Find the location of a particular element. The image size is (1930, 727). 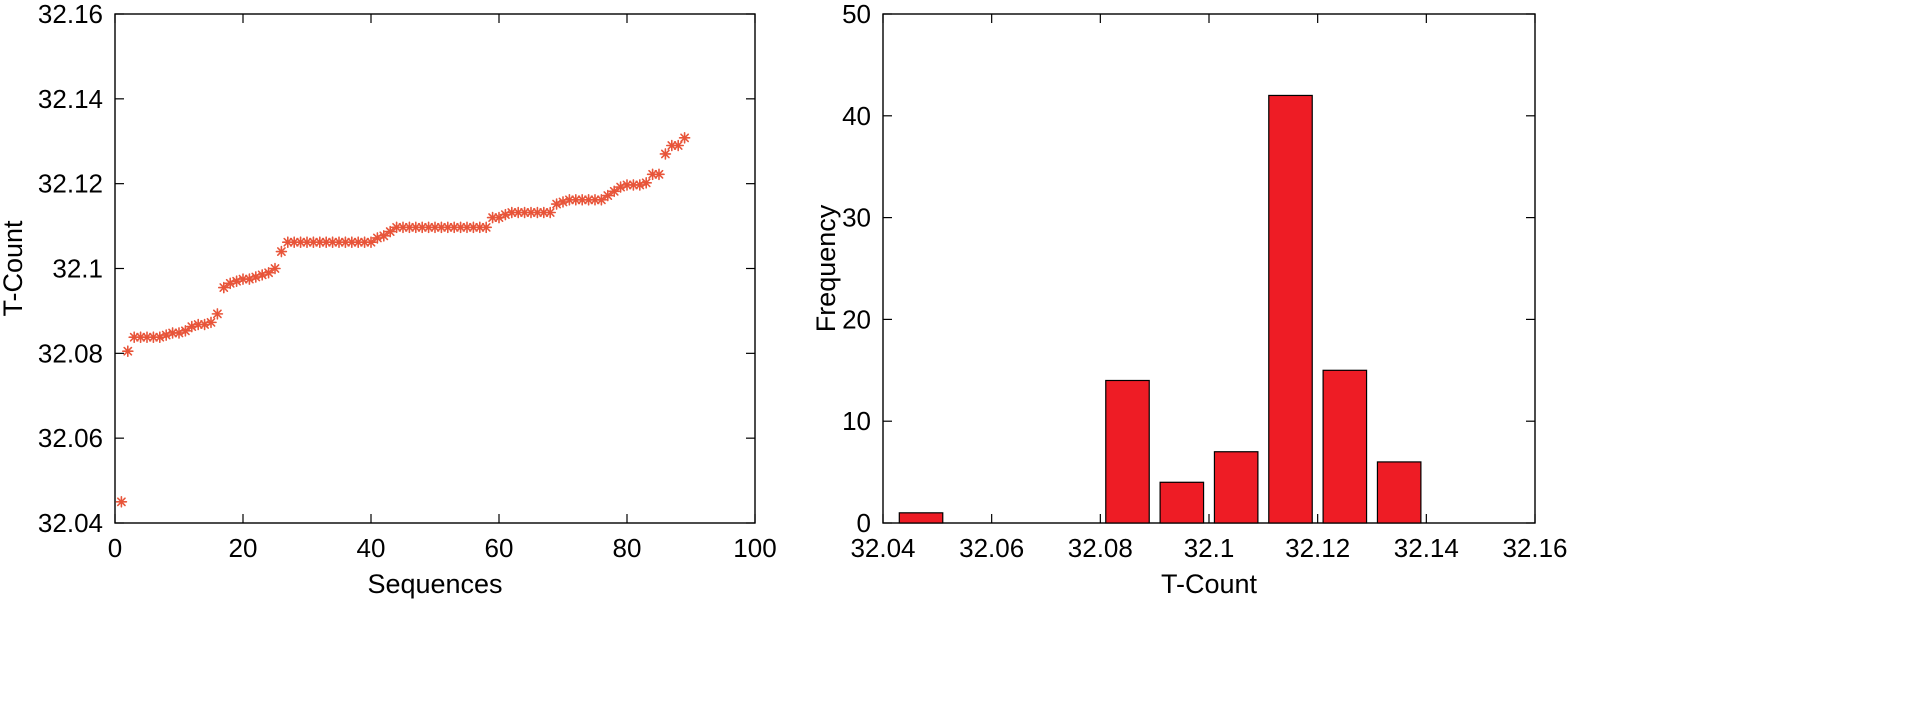

scatter-y-tick-label: 32.04 is located at coordinates (70, 523).